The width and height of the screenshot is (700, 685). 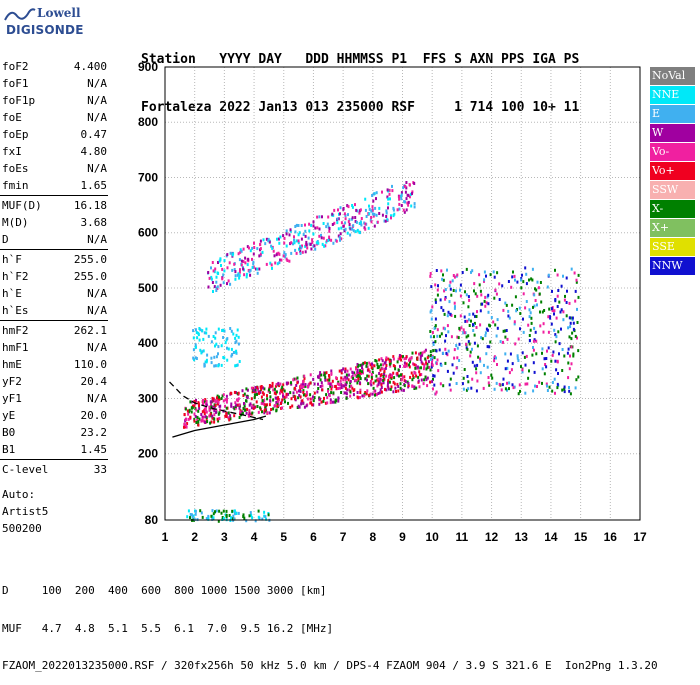 What do you see at coordinates (94, 222) in the screenshot?
I see `param-value: 3.68` at bounding box center [94, 222].